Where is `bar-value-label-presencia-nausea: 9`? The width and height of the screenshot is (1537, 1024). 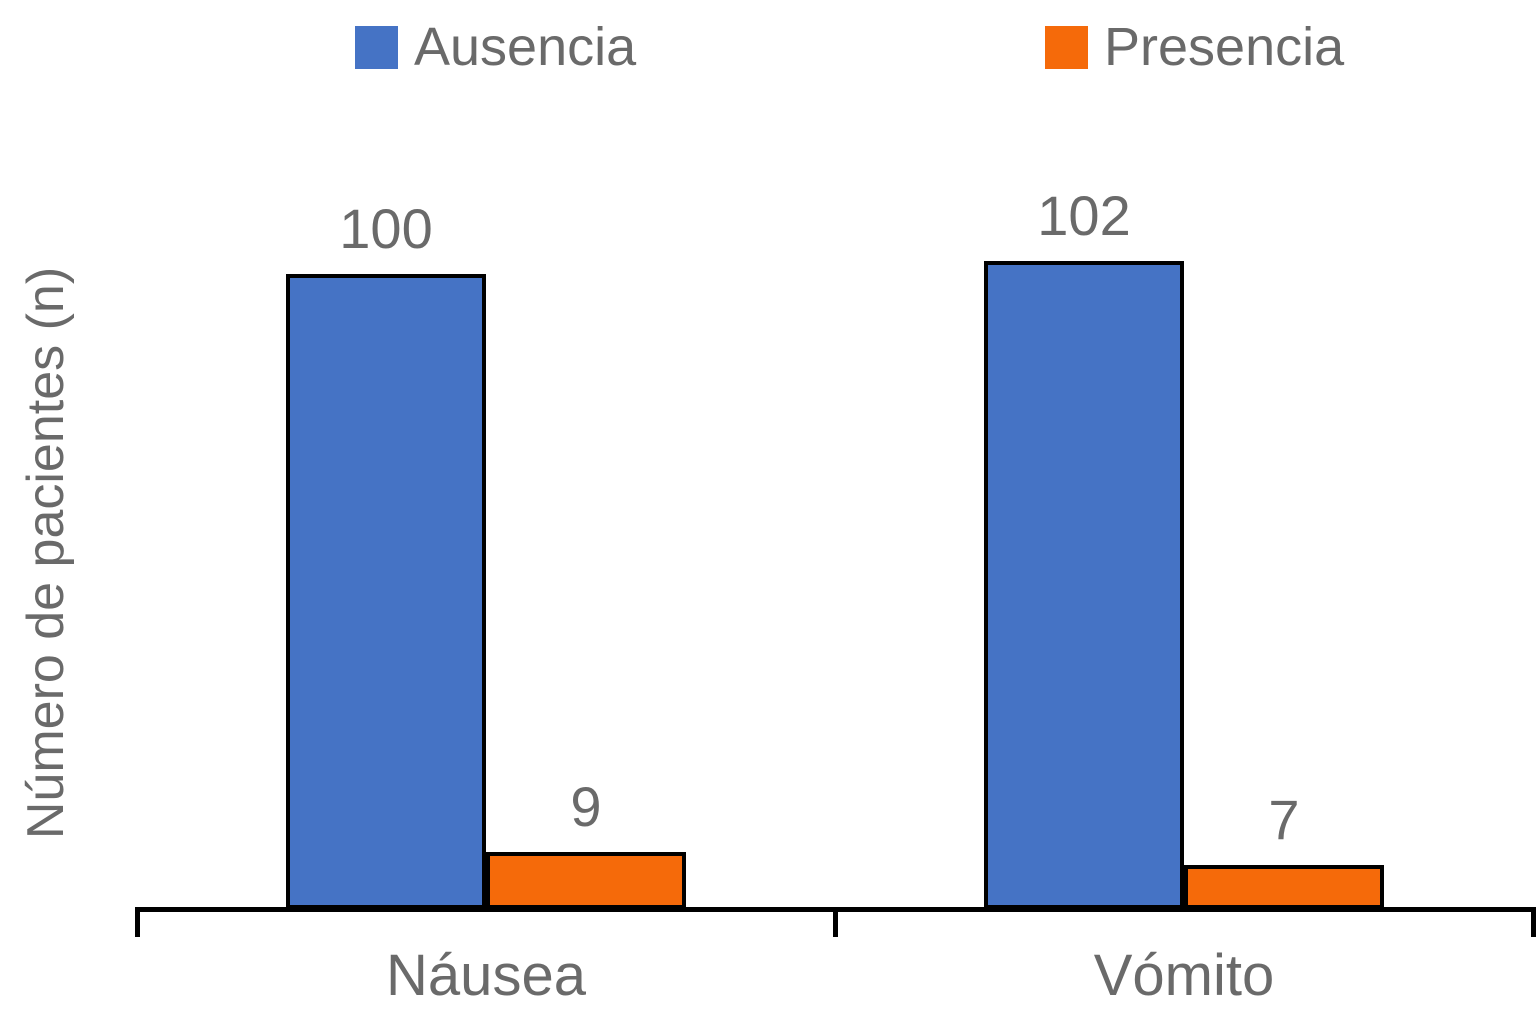
bar-value-label-presencia-nausea: 9 is located at coordinates (586, 806).